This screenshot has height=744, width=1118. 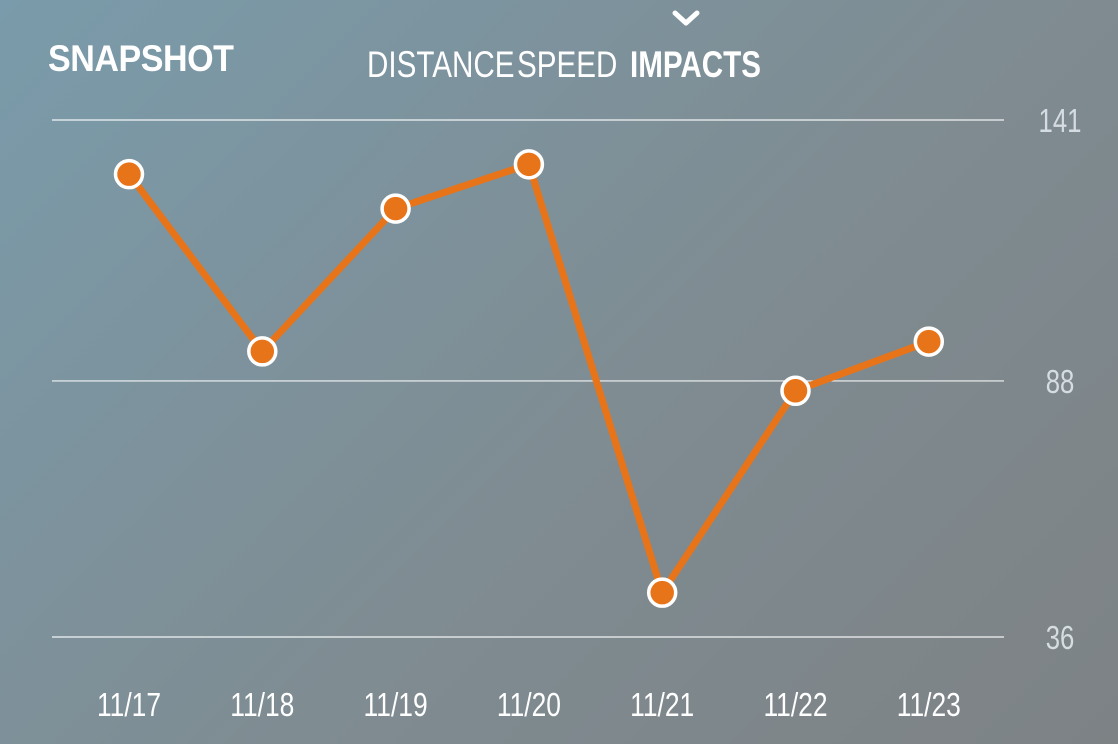 I want to click on x-tick-label: 11/21, so click(x=662, y=705).